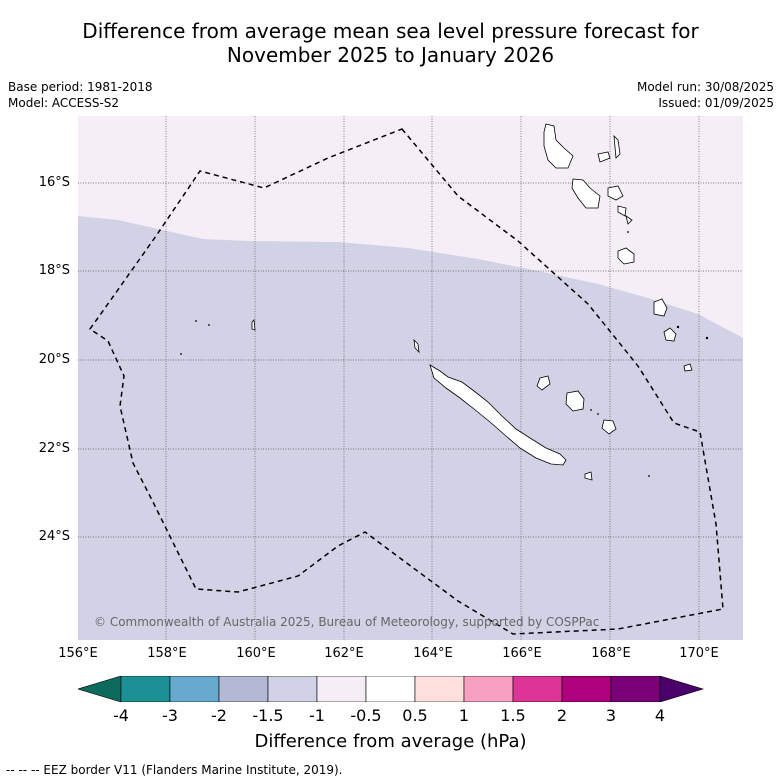  What do you see at coordinates (366, 715) in the screenshot?
I see `cbar-tick-5: -0.5` at bounding box center [366, 715].